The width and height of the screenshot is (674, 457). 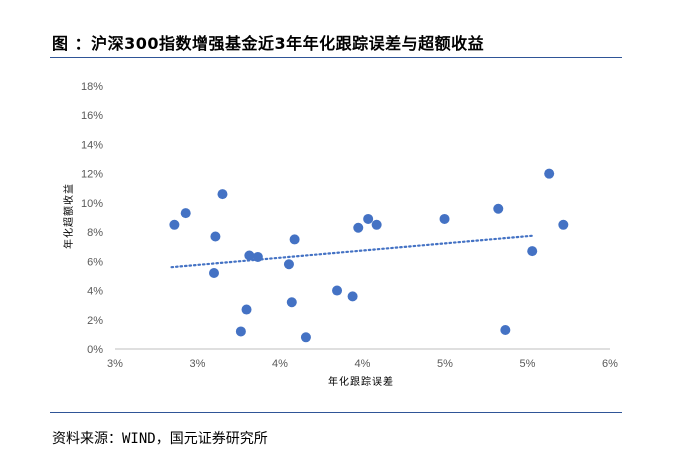 I want to click on x-axis-ticks: 3% 3% 4% 4% 5% 5% 6%, so click(x=362, y=364).